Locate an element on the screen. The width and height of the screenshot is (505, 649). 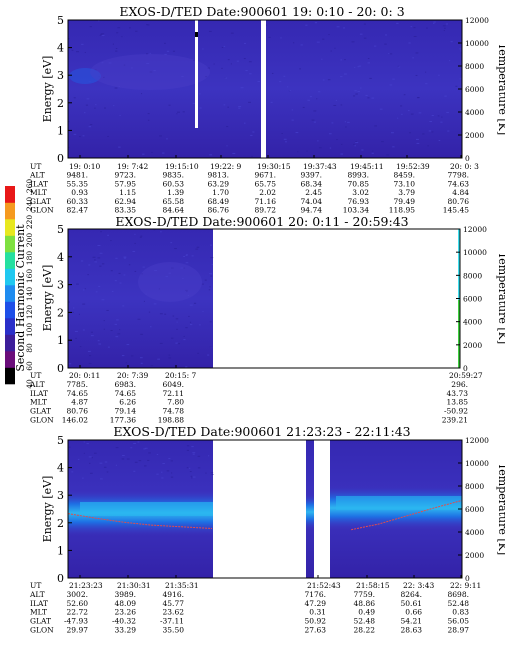
y2-tick-label: 2000 is located at coordinates (474, 555).